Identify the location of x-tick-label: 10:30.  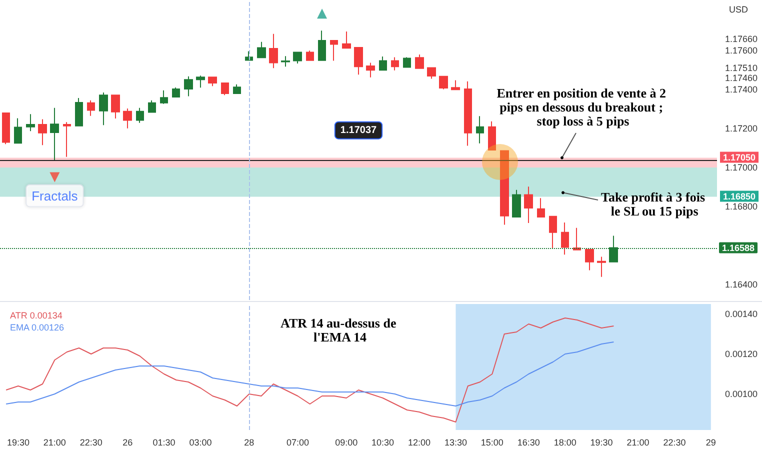
(383, 443).